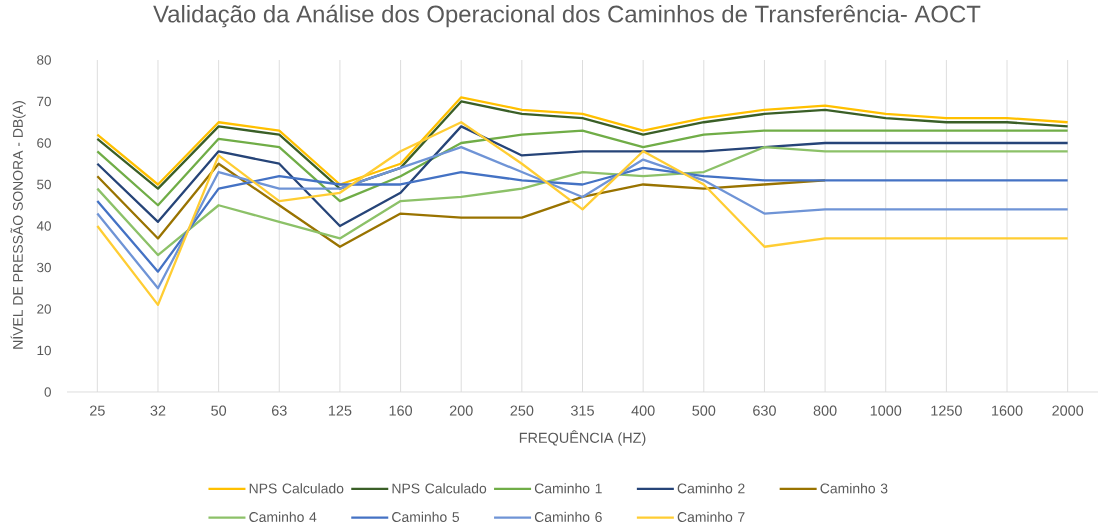 This screenshot has width=1100, height=531. Describe the element at coordinates (711, 488) in the screenshot. I see `legend-label: Caminho 2` at that location.